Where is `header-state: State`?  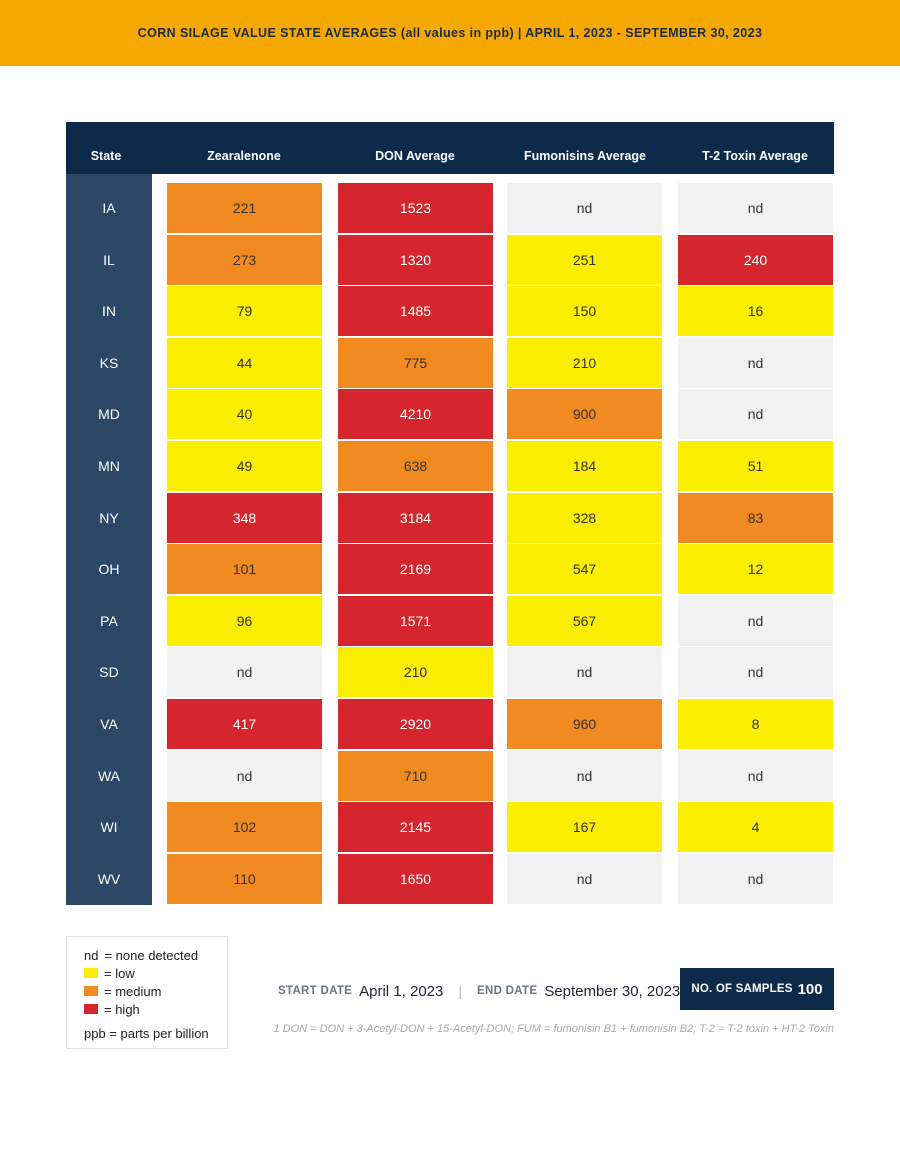
header-state: State is located at coordinates (106, 156).